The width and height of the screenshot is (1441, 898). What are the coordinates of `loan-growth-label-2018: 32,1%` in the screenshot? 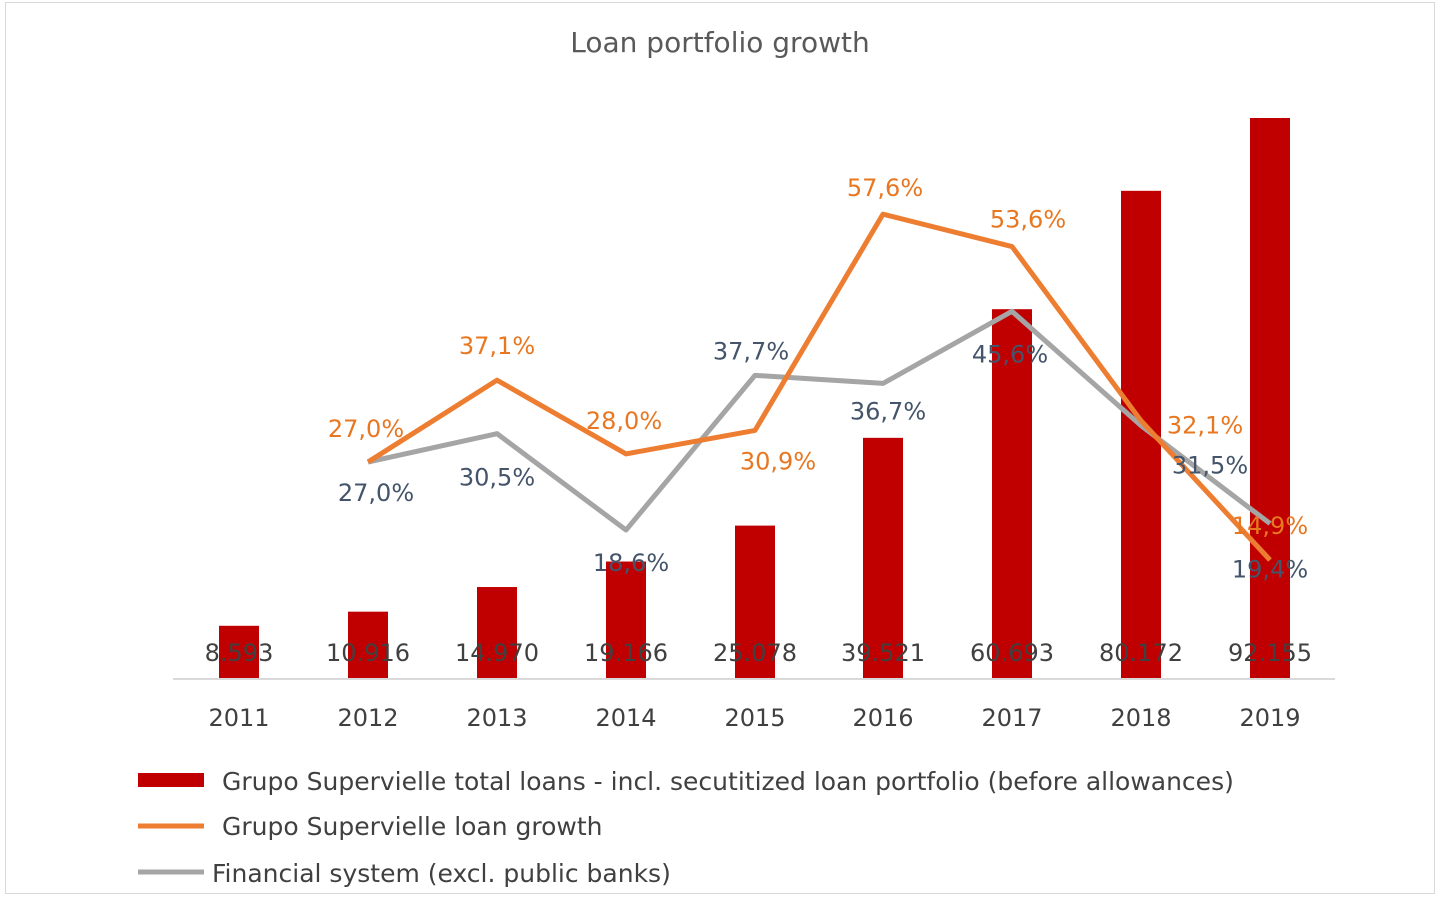 It's located at (1205, 426).